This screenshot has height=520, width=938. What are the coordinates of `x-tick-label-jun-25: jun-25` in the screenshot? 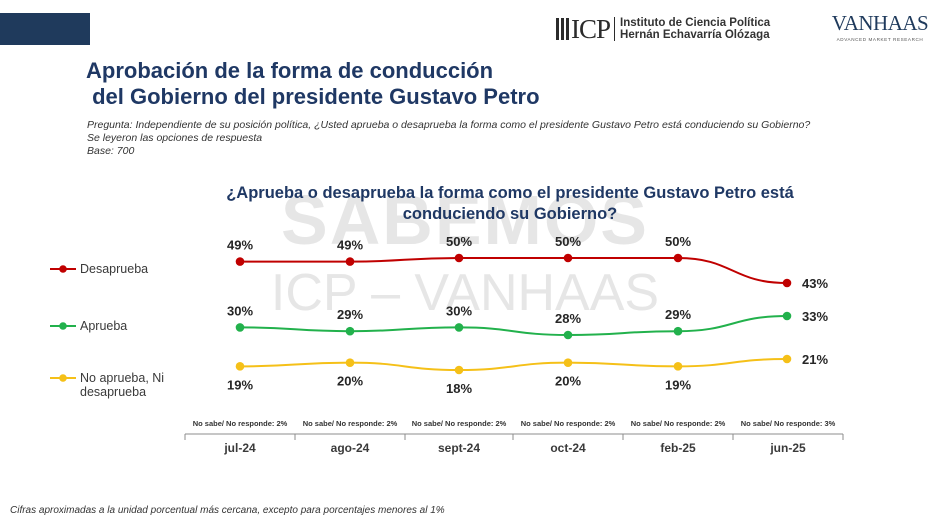 It's located at (787, 448).